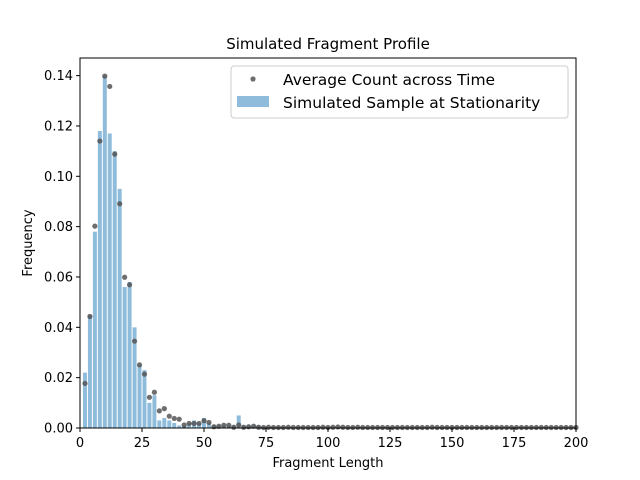 The image size is (640, 480). I want to click on x-tick-label: 175, so click(514, 443).